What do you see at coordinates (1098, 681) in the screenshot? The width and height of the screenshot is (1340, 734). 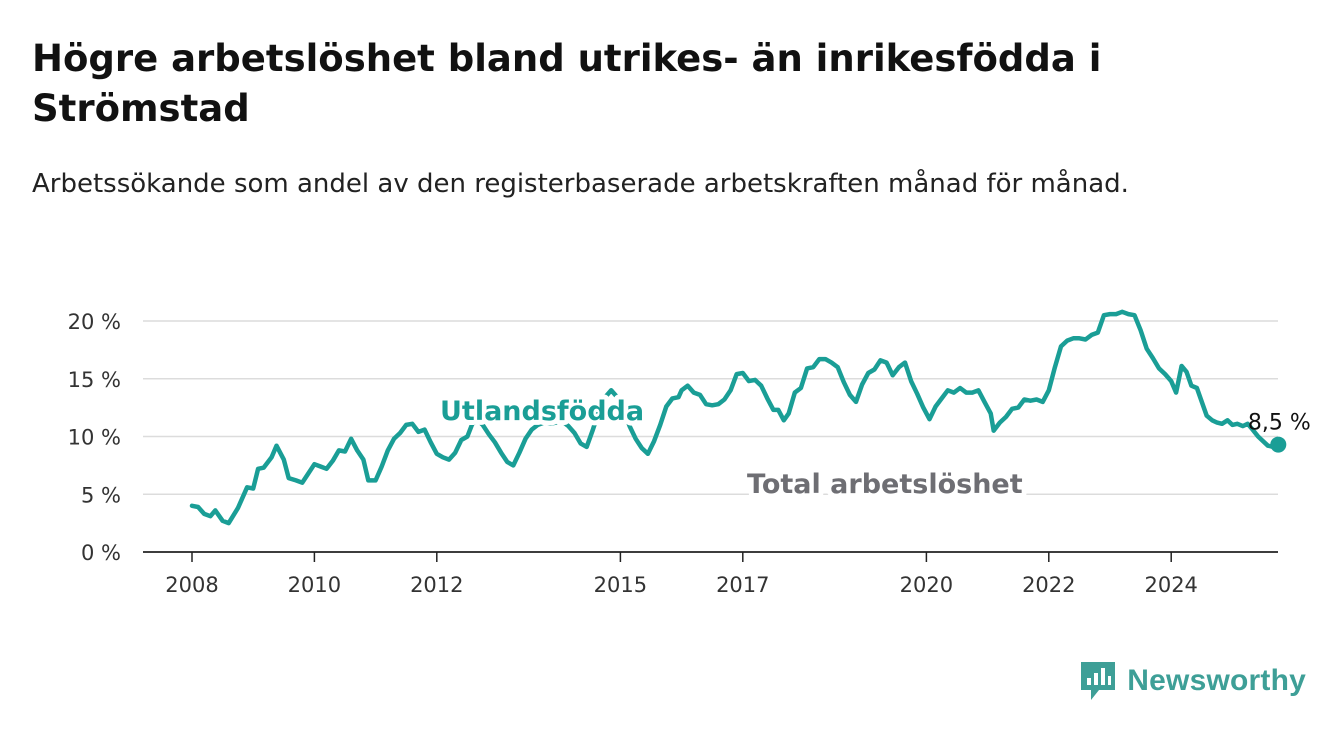 I see `newsworthy-logo-icon` at bounding box center [1098, 681].